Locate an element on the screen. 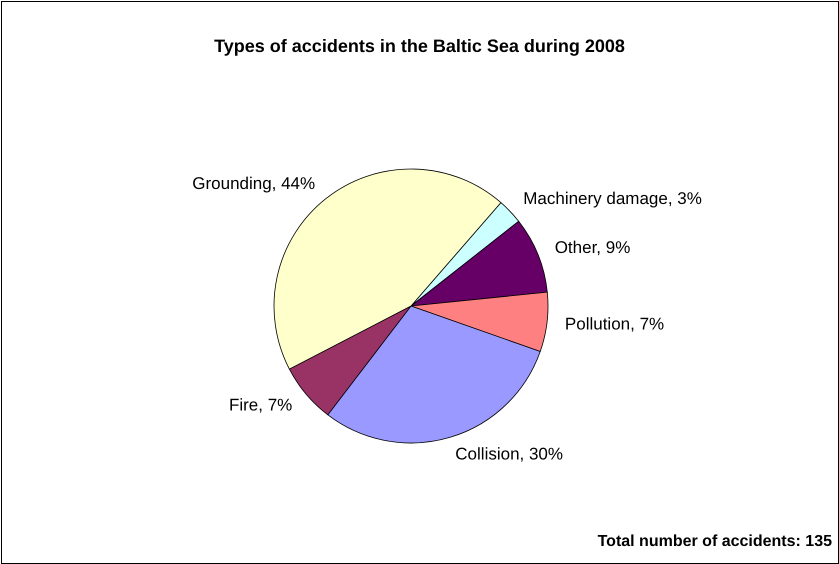 Image resolution: width=839 pixels, height=564 pixels. chart-title: Types of accidents in the Baltic Sea during 2008 is located at coordinates (419, 46).